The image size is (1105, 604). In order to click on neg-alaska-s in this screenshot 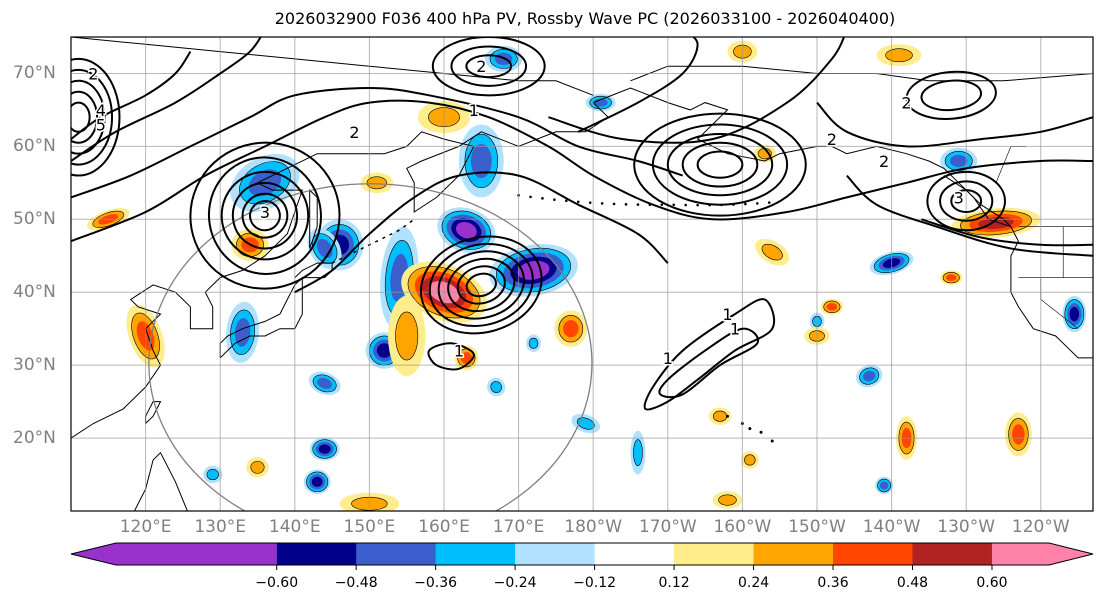, I will do `click(959, 161)`.